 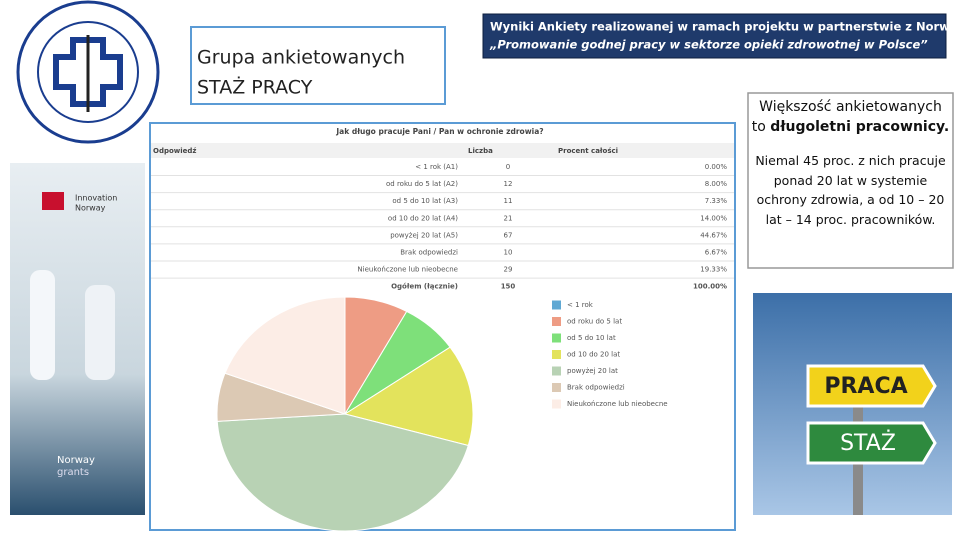 What do you see at coordinates (860, 127) in the screenshot?
I see `summary-lead-bold: długoletni pracownicy.` at bounding box center [860, 127].